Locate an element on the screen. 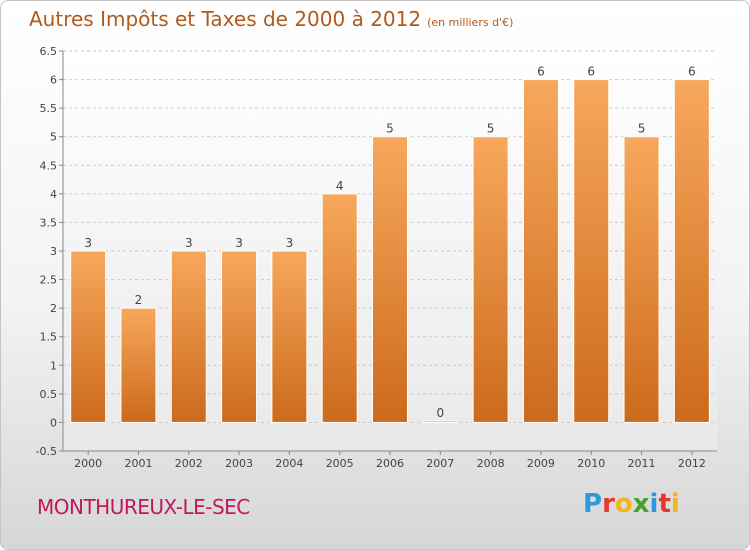 The height and width of the screenshot is (550, 750). bar-value-label: 0 is located at coordinates (440, 413).